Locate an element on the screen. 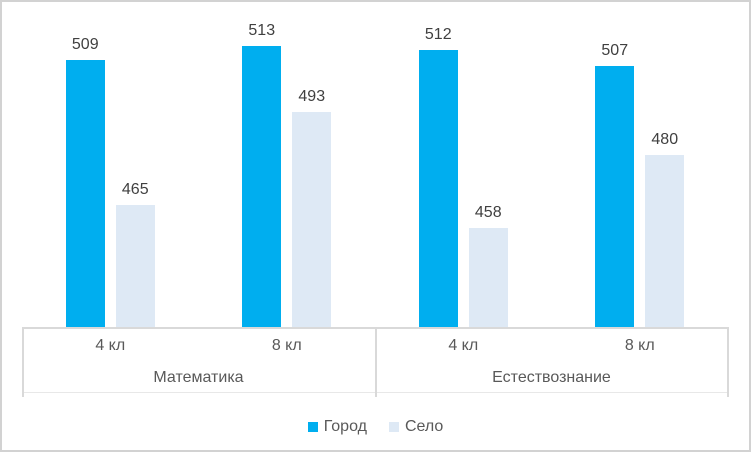 Image resolution: width=751 pixels, height=452 pixels. bar-city-matematika-8kl is located at coordinates (262, 186).